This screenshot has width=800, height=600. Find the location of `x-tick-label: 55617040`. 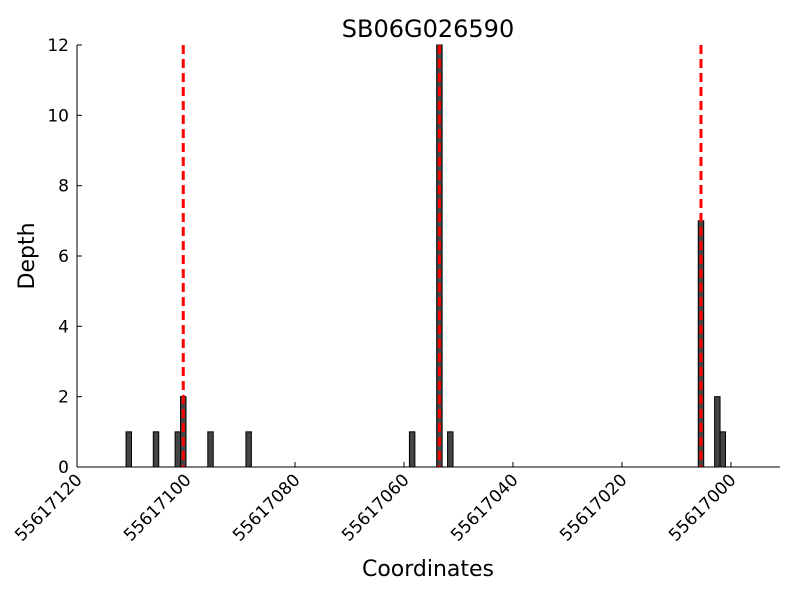

x-tick-label: 55617040 is located at coordinates (484, 507).